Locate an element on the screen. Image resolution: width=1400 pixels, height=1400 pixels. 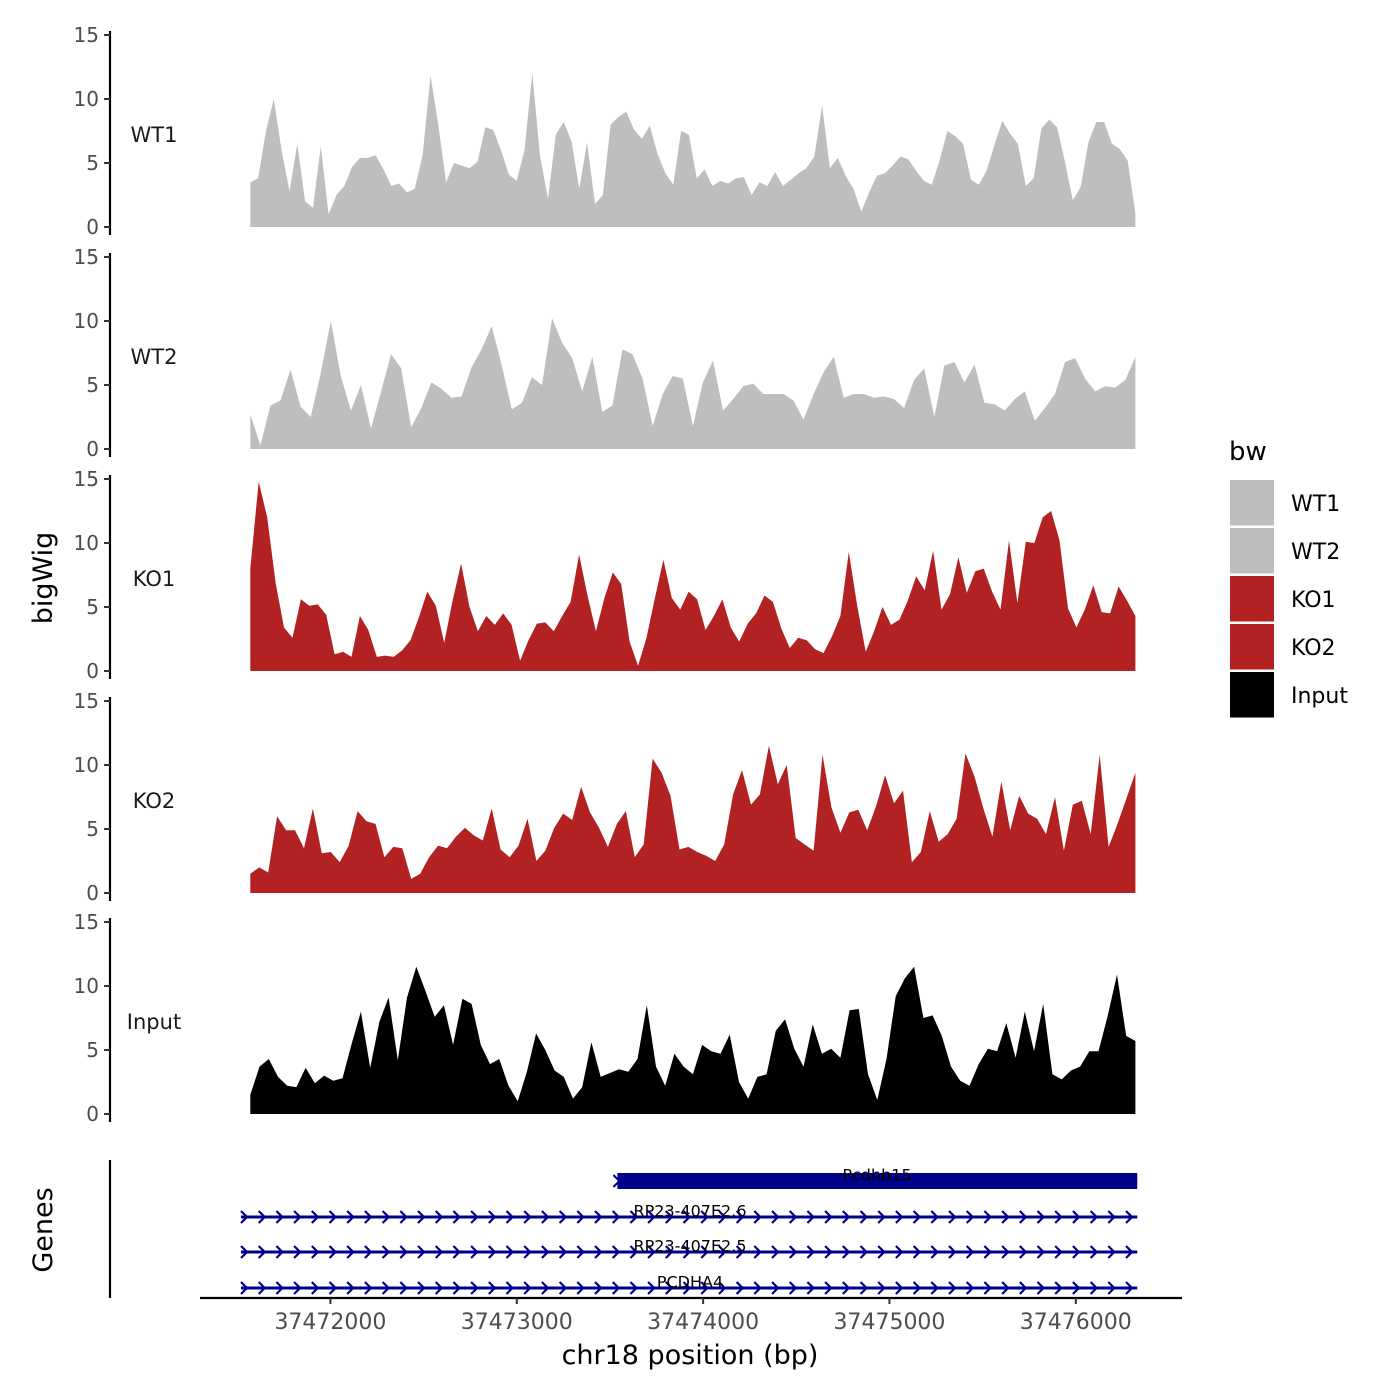
y-tick-label-input-5: 5 is located at coordinates (92, 1050).